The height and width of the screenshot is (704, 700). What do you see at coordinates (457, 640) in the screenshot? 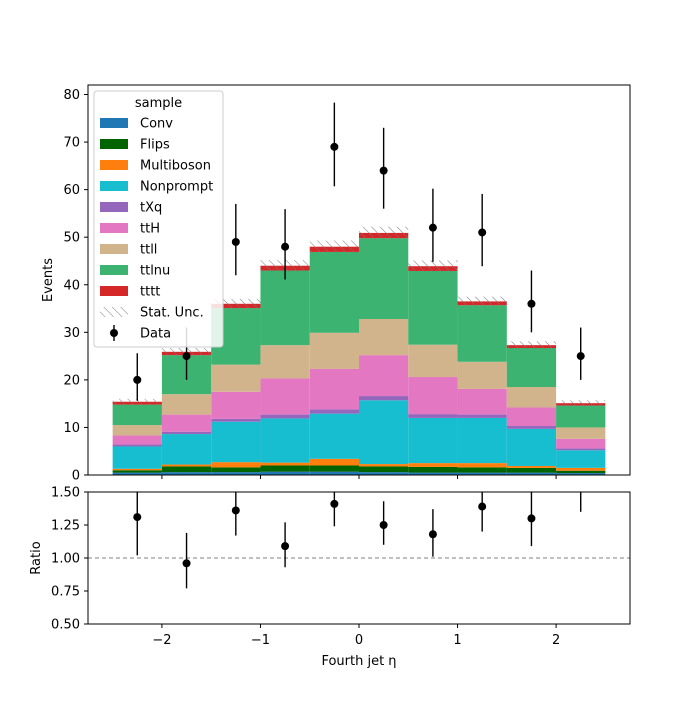
I see `ratio-x-tick-label: 1` at bounding box center [457, 640].